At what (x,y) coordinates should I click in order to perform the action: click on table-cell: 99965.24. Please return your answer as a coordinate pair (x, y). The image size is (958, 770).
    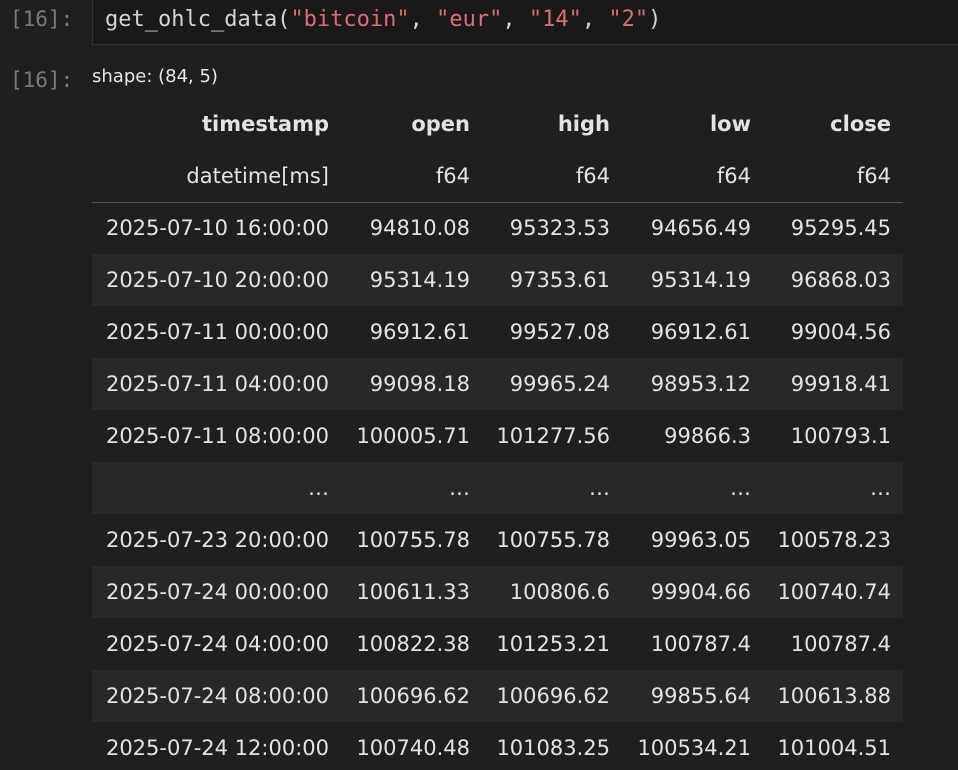
    Looking at the image, I should click on (552, 384).